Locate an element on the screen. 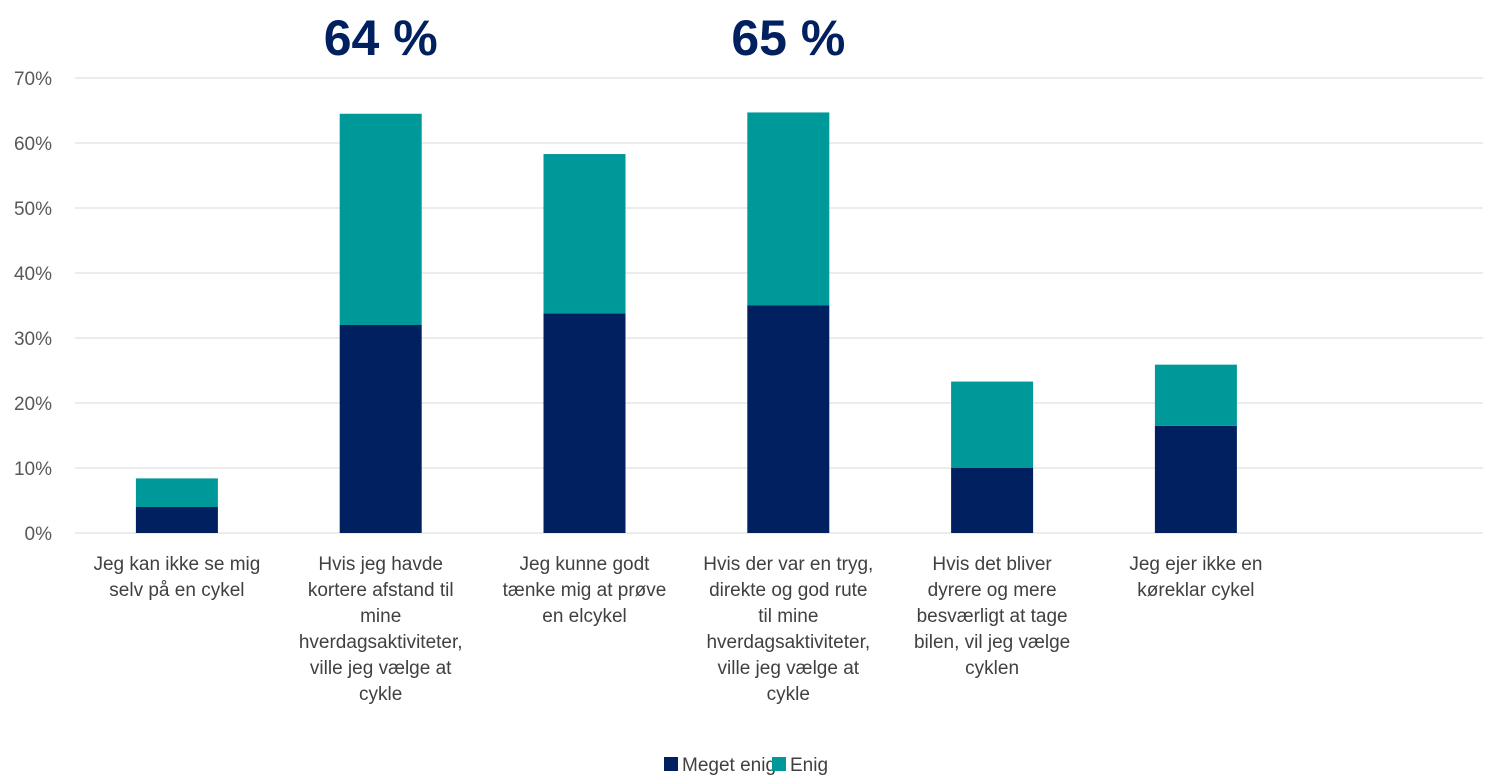 The image size is (1493, 775). y-tick-label: 40% is located at coordinates (33, 274).